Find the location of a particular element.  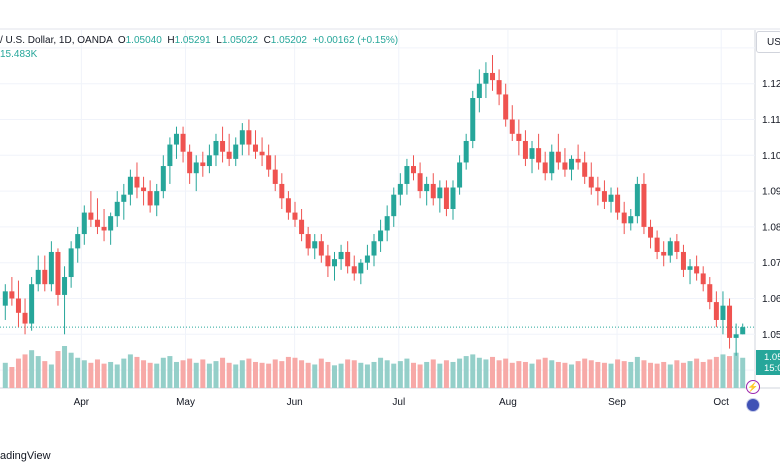

x-tick-label: Jun is located at coordinates (295, 402).